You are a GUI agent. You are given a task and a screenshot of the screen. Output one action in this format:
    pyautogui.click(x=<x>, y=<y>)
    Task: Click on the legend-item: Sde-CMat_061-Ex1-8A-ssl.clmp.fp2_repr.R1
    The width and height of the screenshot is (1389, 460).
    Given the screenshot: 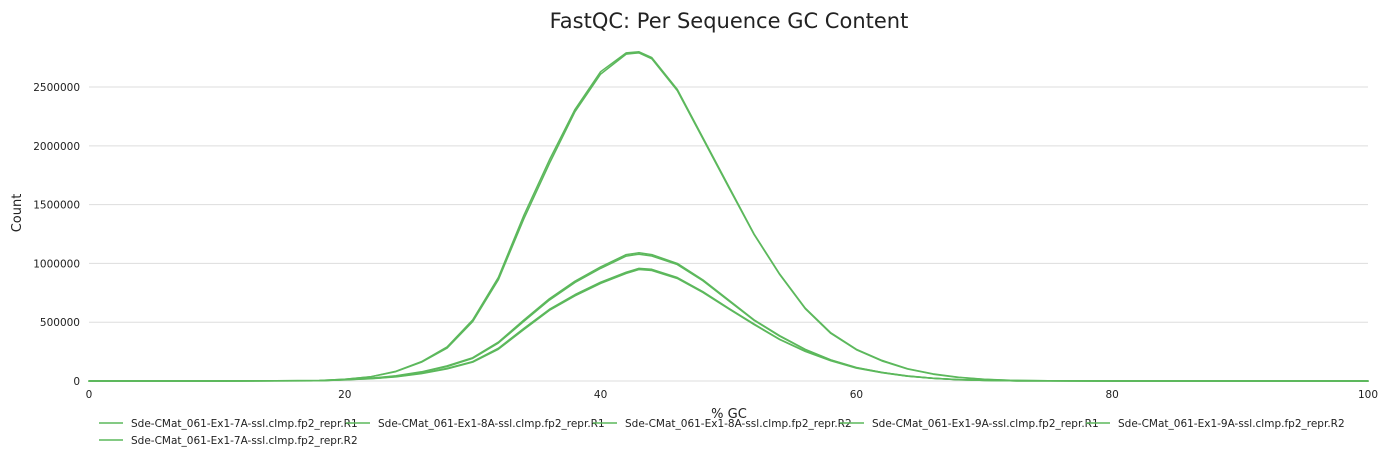 What is the action you would take?
    pyautogui.click(x=475, y=424)
    